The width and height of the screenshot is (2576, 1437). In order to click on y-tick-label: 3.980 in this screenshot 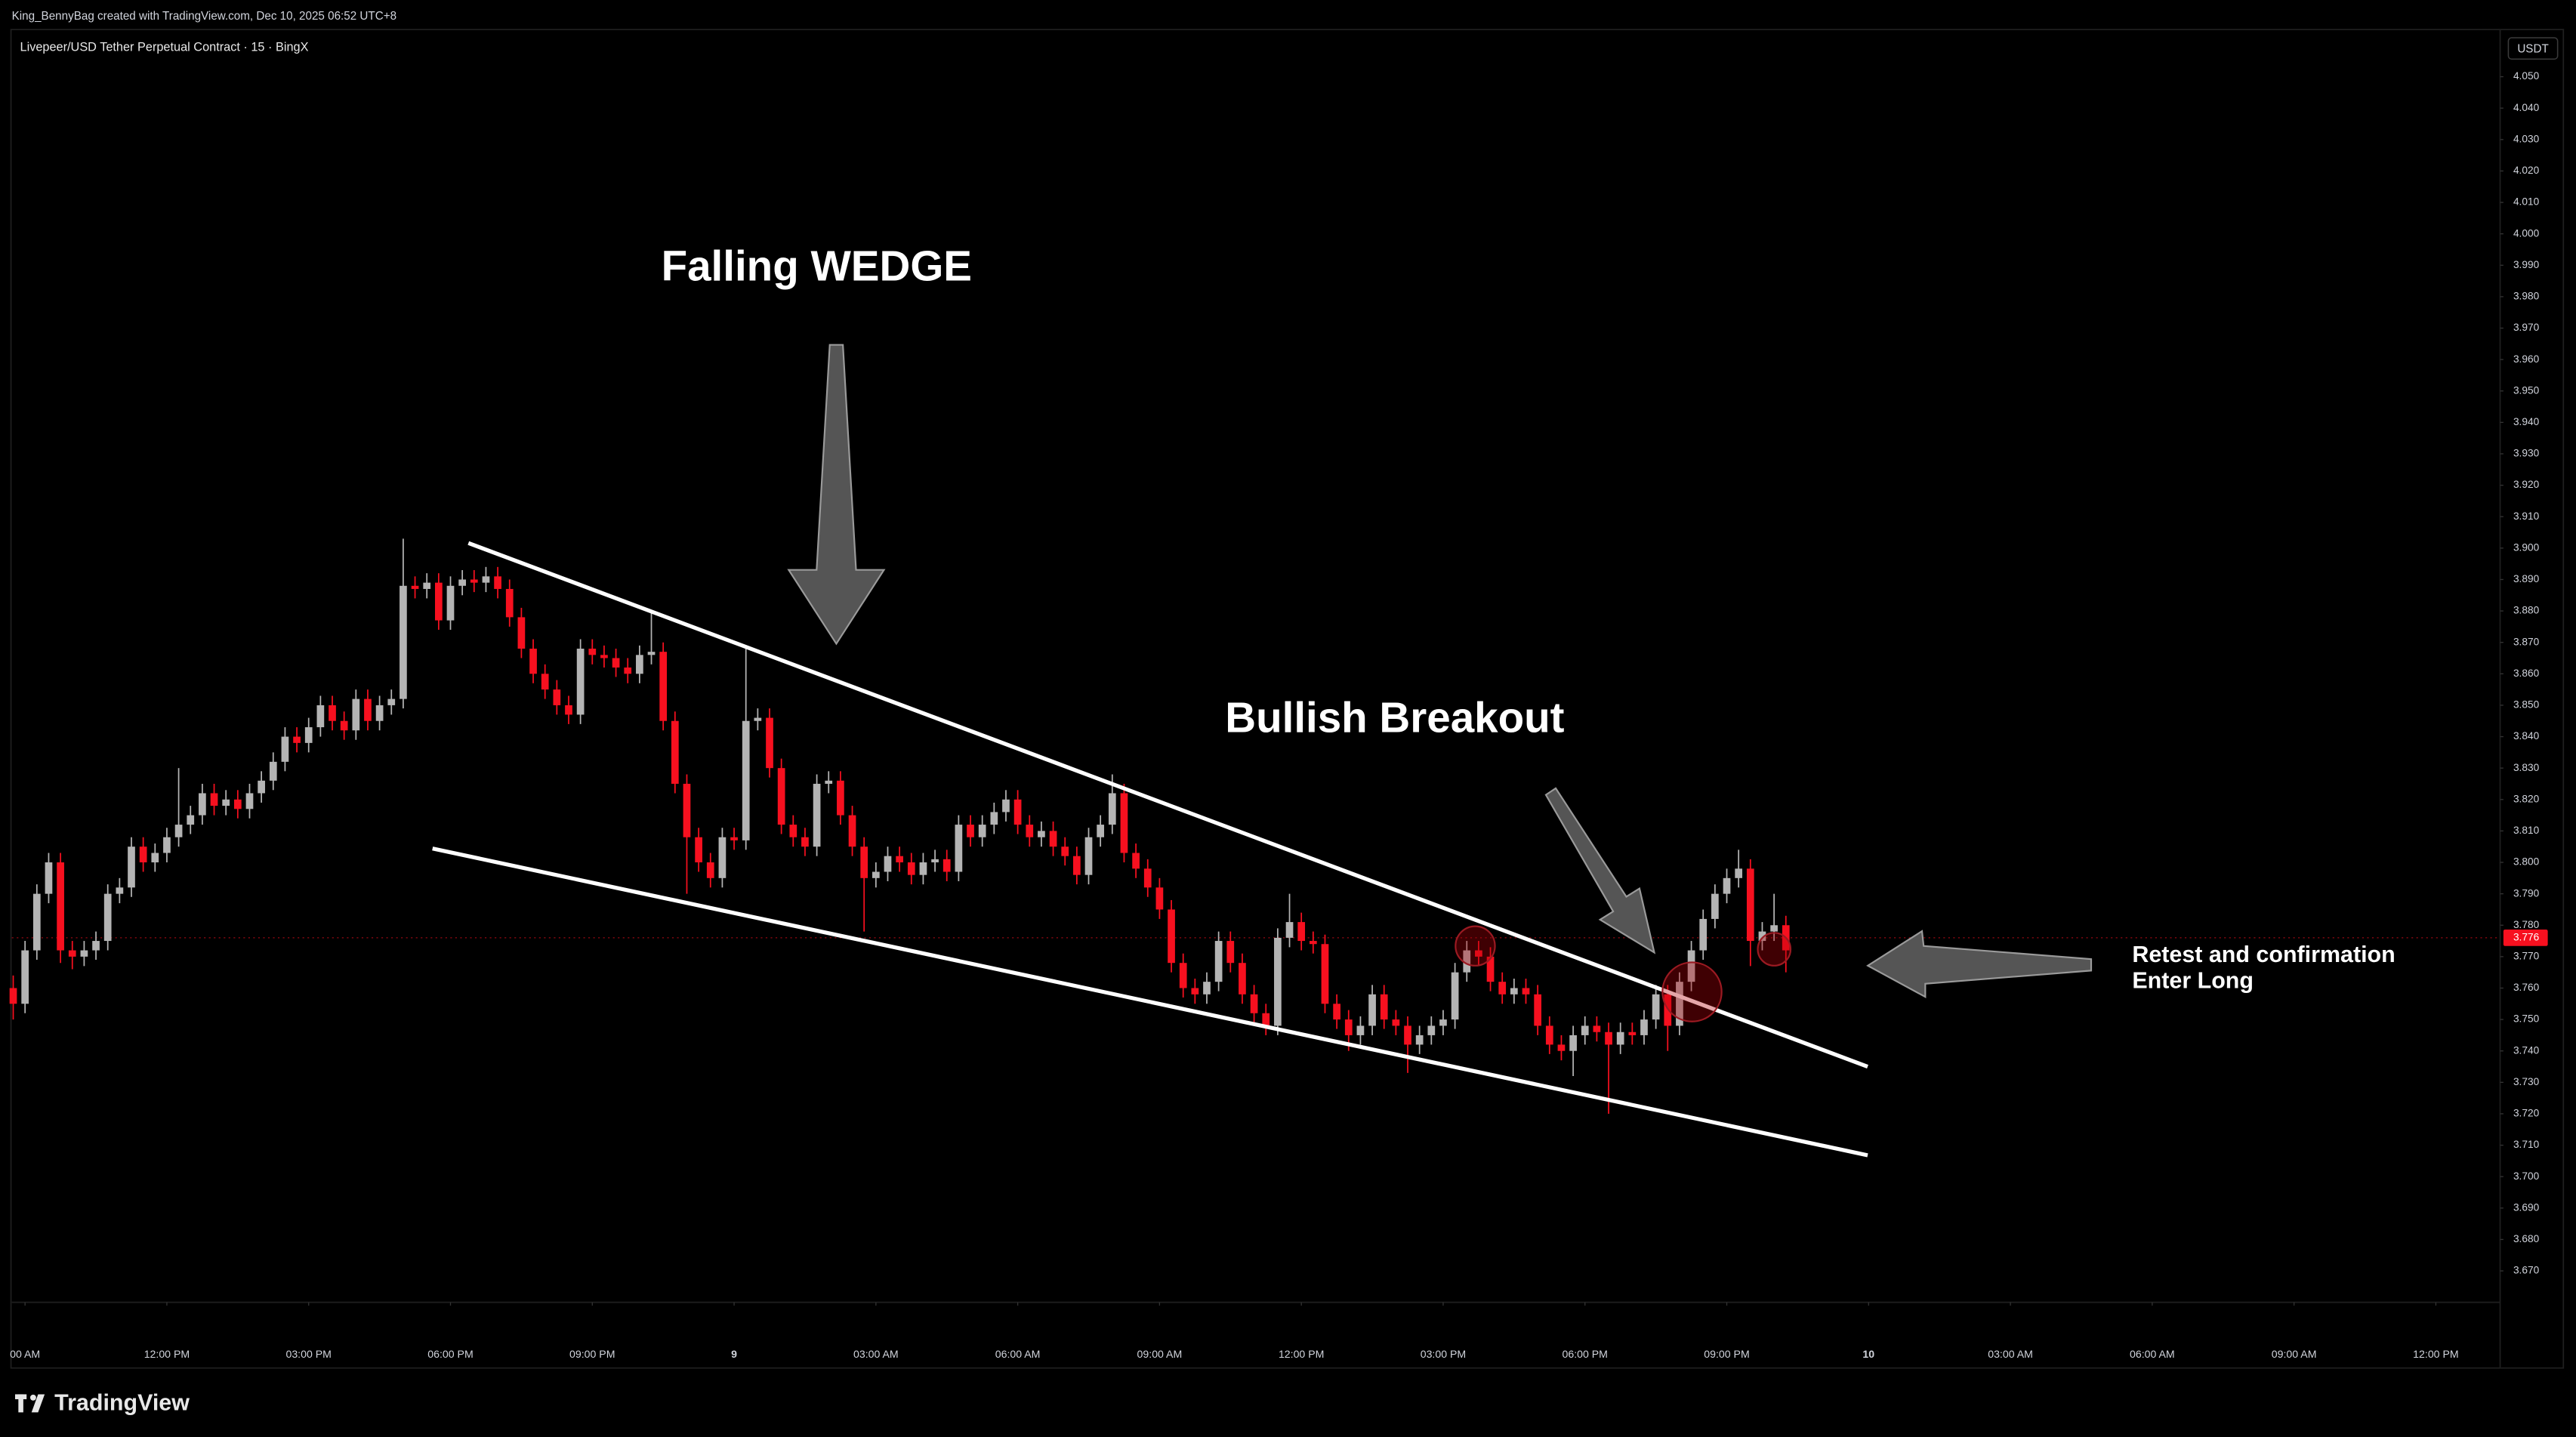, I will do `click(2526, 296)`.